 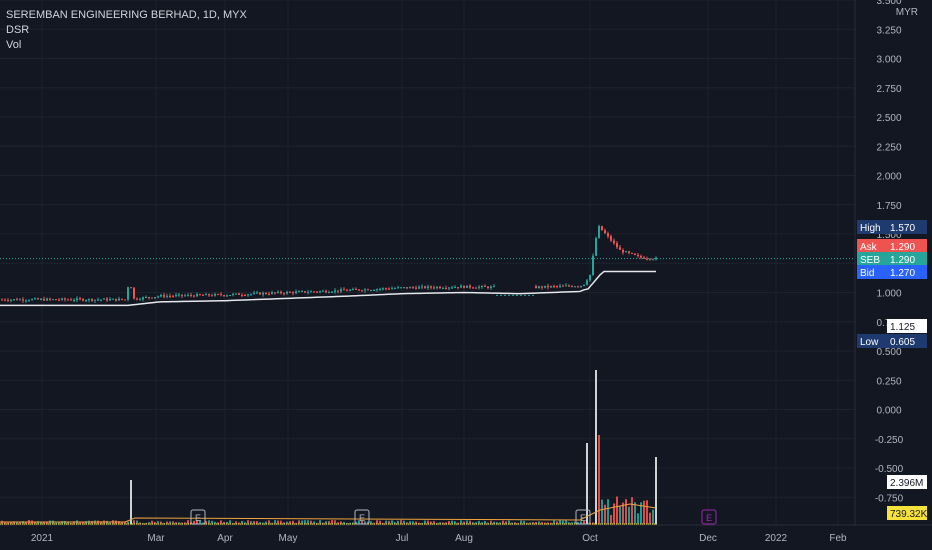 What do you see at coordinates (42, 538) in the screenshot?
I see `time-tick-label: 2021` at bounding box center [42, 538].